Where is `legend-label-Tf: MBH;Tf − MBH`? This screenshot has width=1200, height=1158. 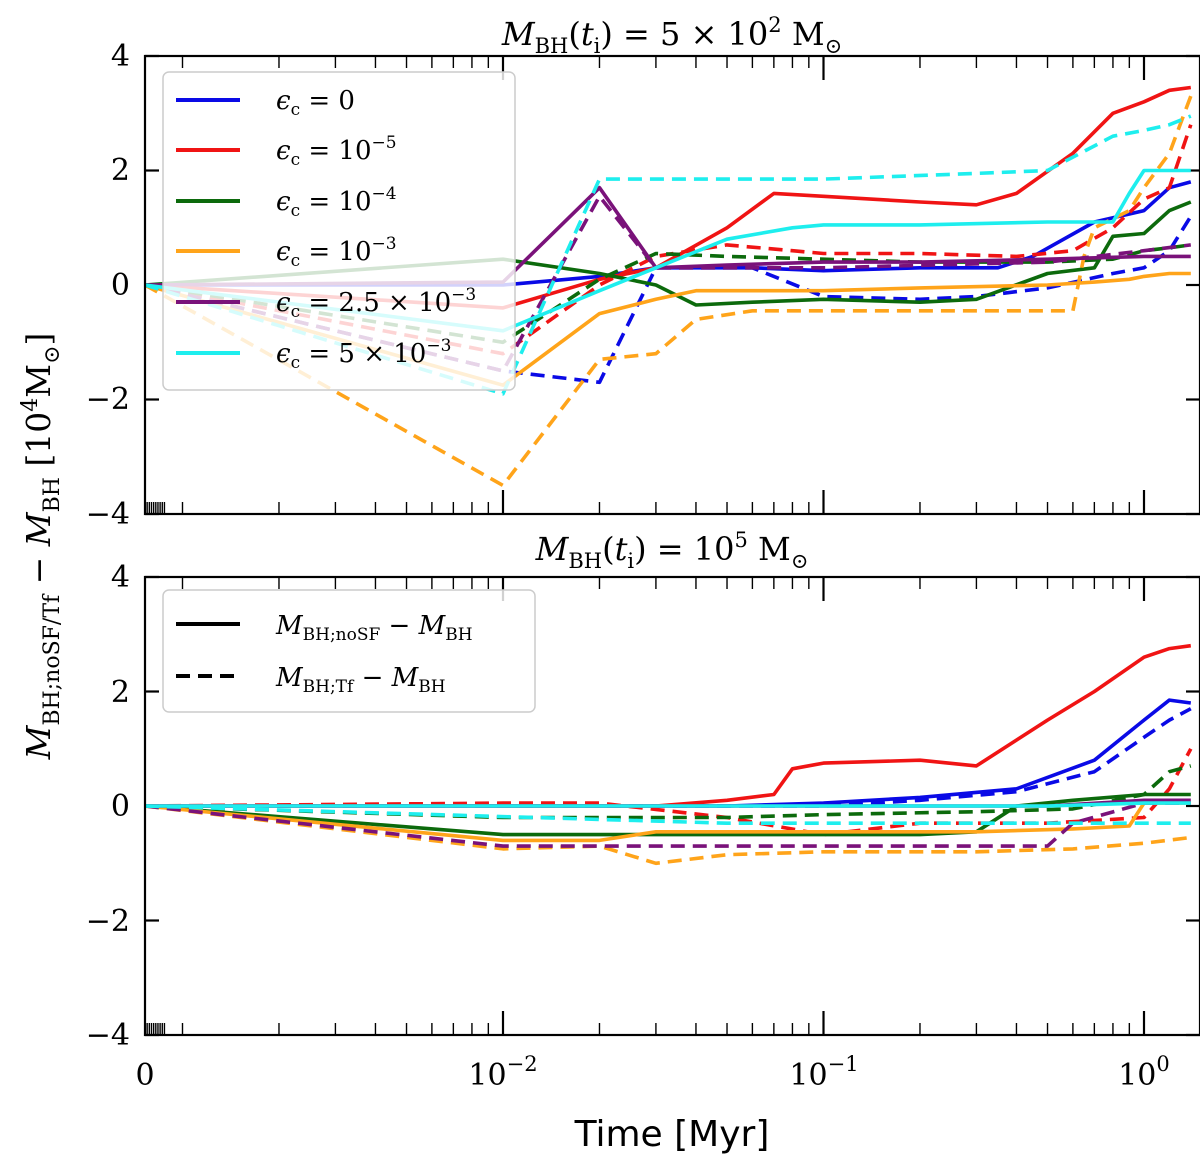
legend-label-Tf: MBH;Tf − MBH is located at coordinates (360, 680).